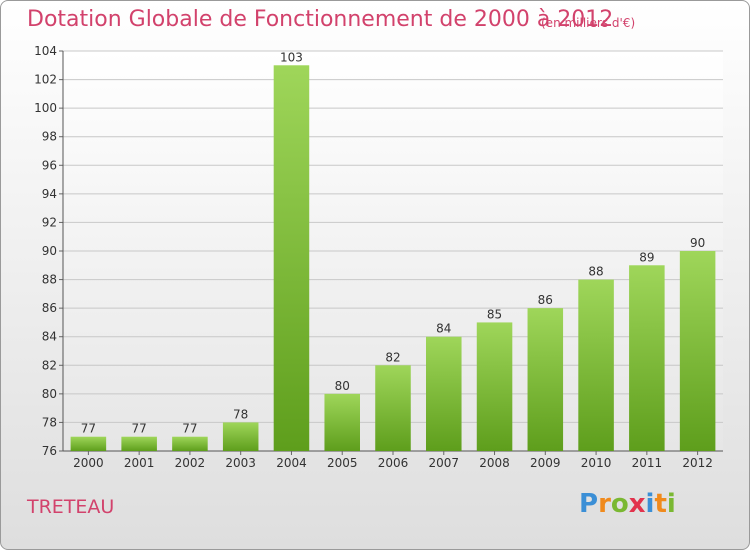 The width and height of the screenshot is (750, 550). Describe the element at coordinates (443, 463) in the screenshot. I see `x-tick-label: 2007` at that location.